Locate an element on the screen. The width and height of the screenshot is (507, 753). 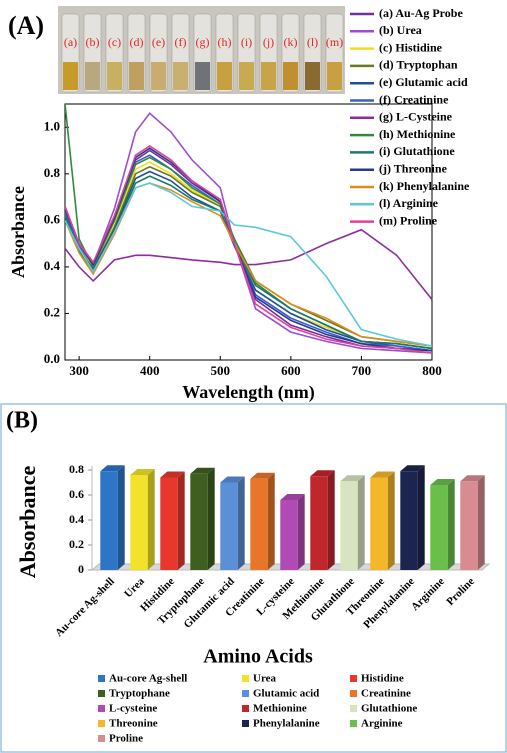
vial-label: (k) is located at coordinates (291, 42).